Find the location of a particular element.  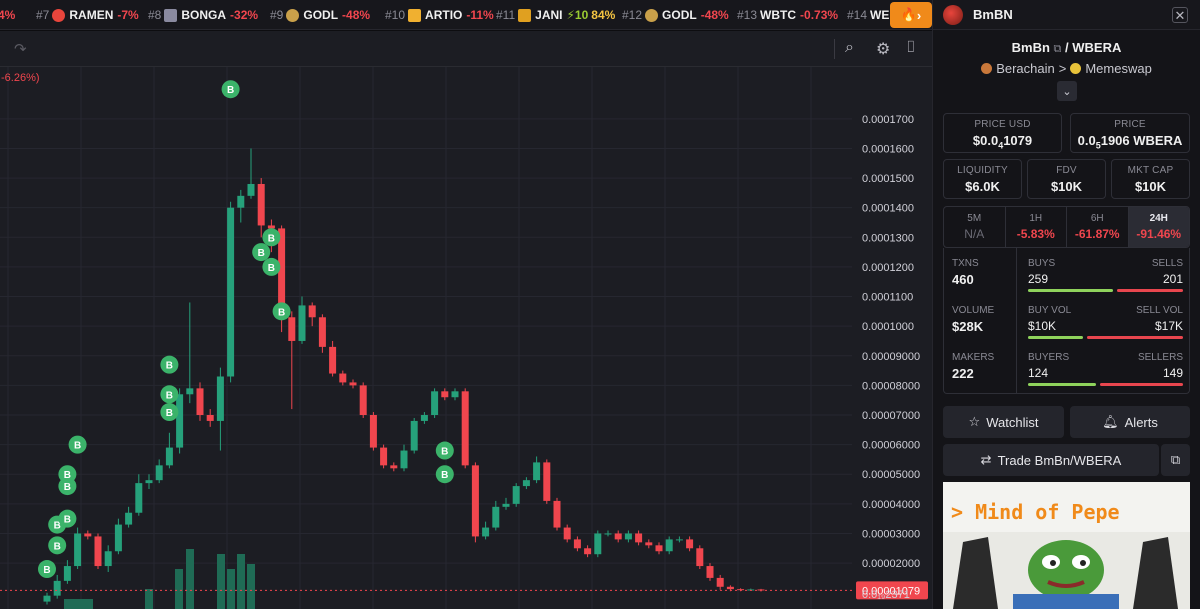

fdv-box: FDV $10K is located at coordinates (1066, 179).